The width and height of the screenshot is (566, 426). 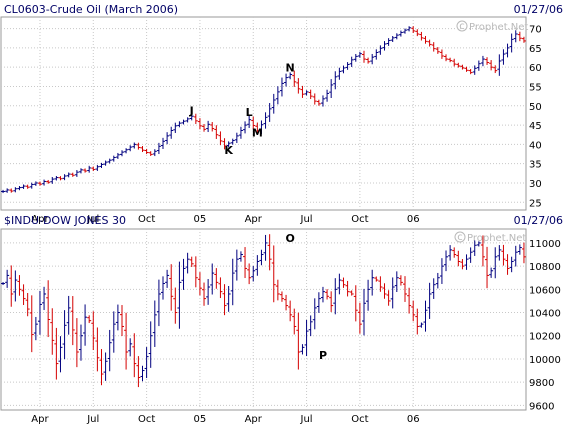 What do you see at coordinates (200, 419) in the screenshot?
I see `x-tick-label: 05` at bounding box center [200, 419].